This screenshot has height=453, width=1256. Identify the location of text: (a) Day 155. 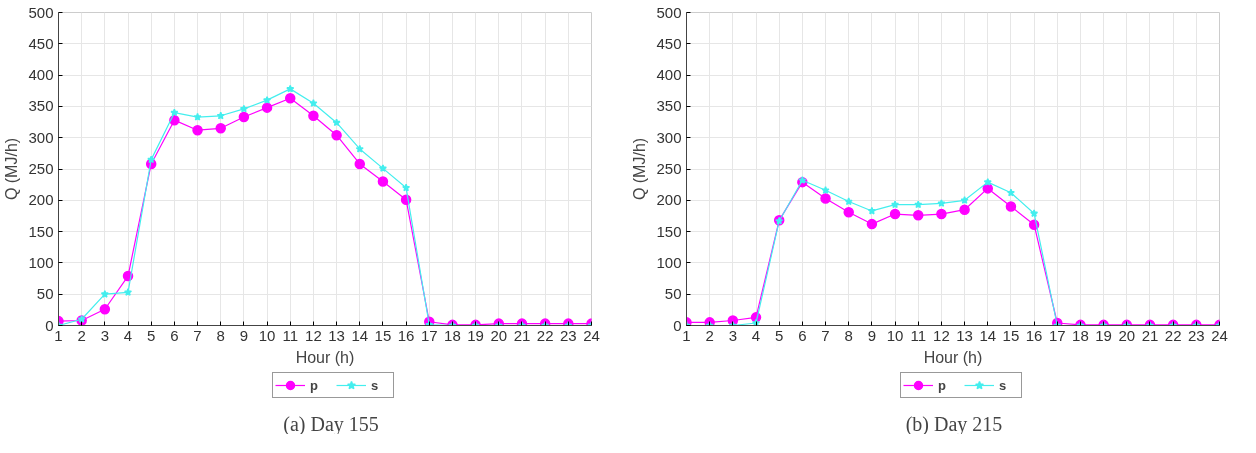
(331, 424).